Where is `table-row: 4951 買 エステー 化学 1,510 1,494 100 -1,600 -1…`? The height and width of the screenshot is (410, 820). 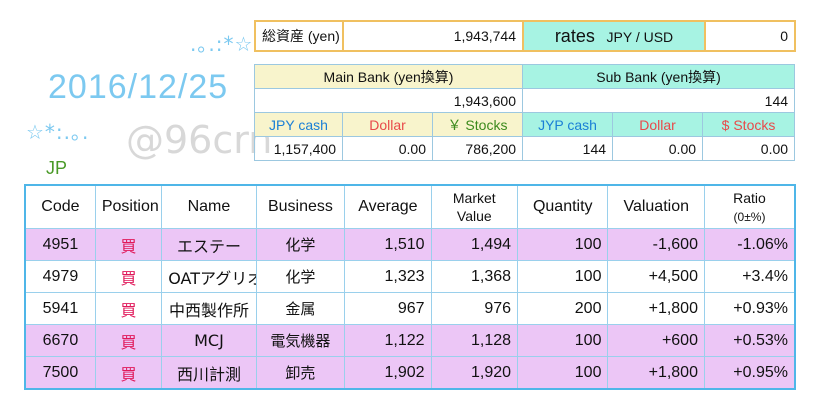 table-row: 4951 買 エステー 化学 1,510 1,494 100 -1,600 -1… is located at coordinates (410, 244).